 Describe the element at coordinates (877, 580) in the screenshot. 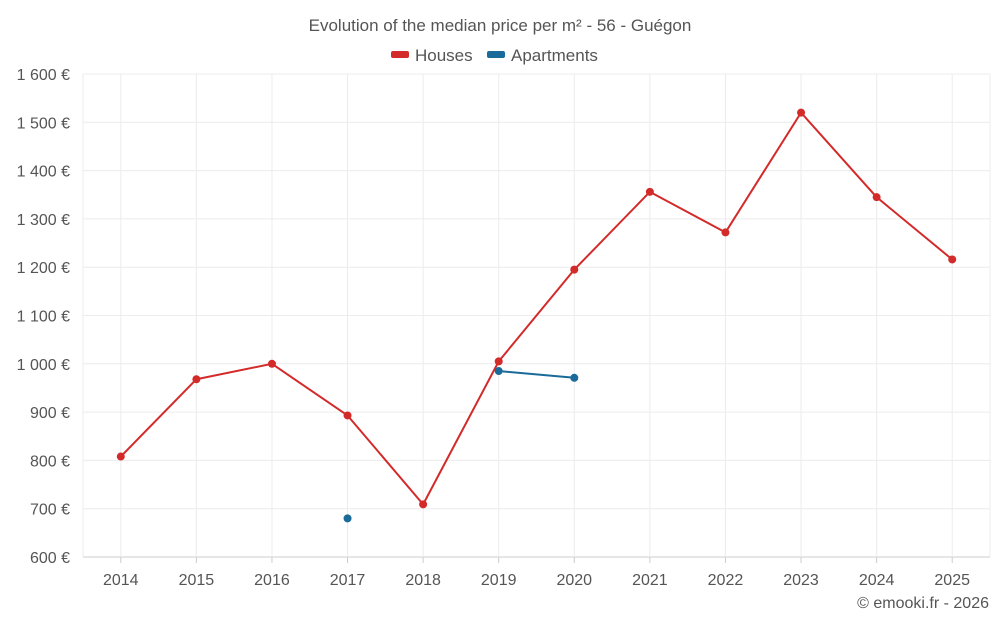

I see `x-tick-label: 2024` at that location.